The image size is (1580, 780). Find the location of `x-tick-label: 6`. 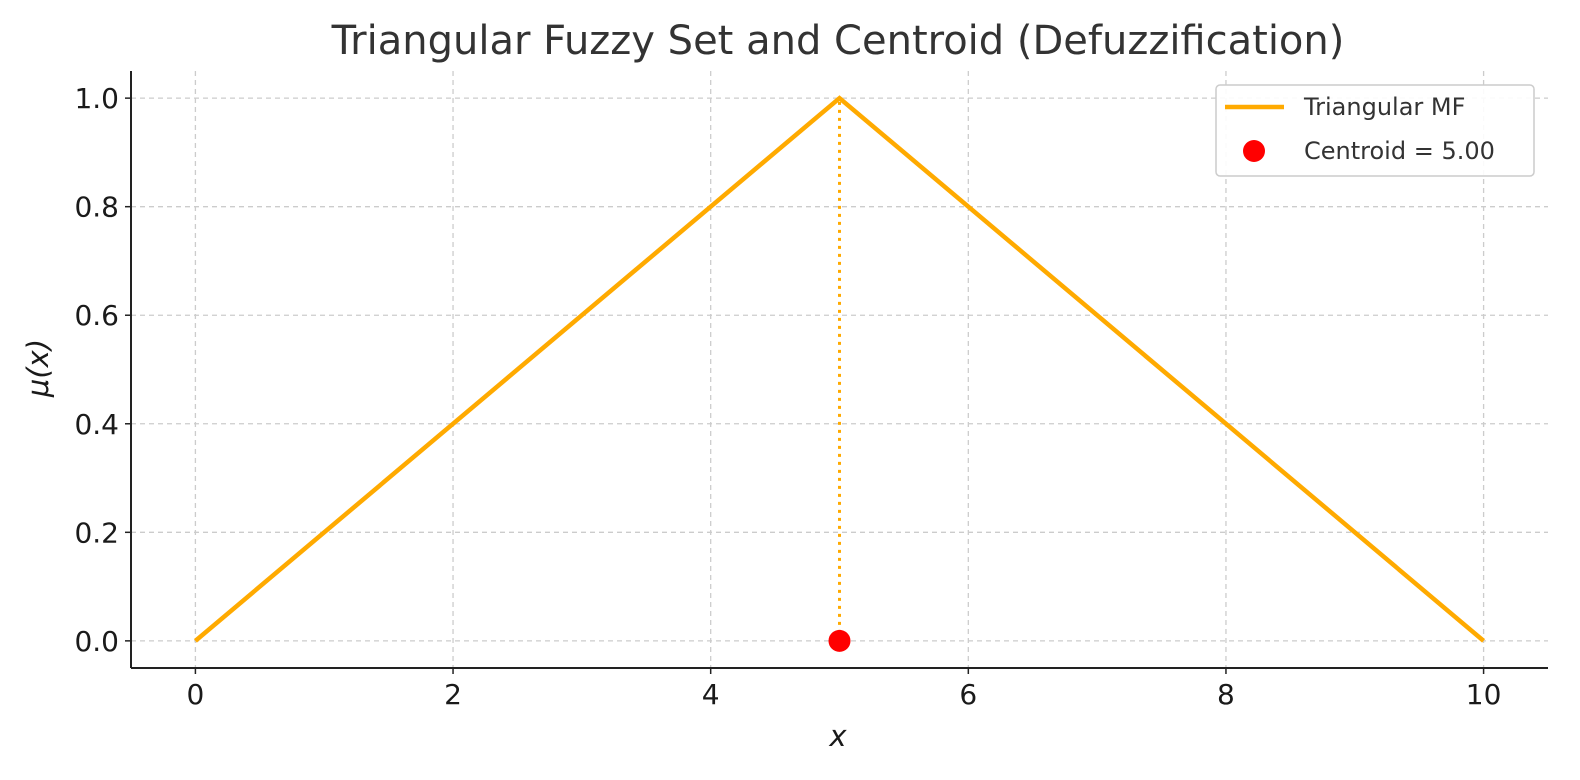

x-tick-label: 6 is located at coordinates (968, 694).